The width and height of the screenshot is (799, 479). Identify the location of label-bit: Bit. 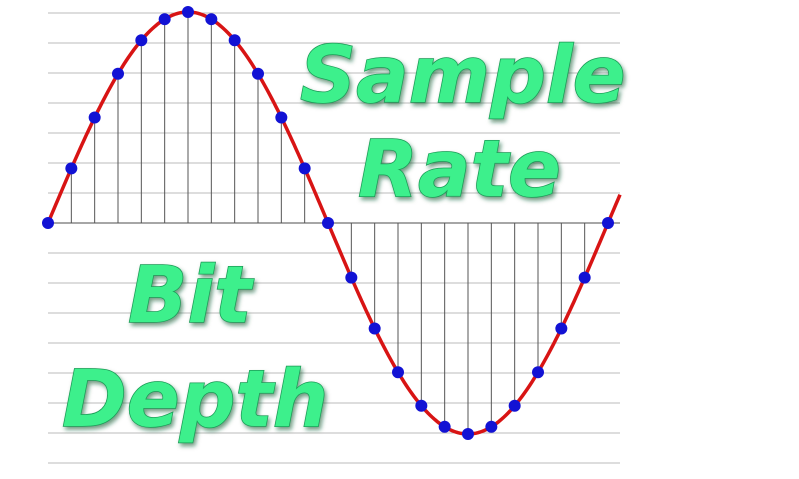
(191, 296).